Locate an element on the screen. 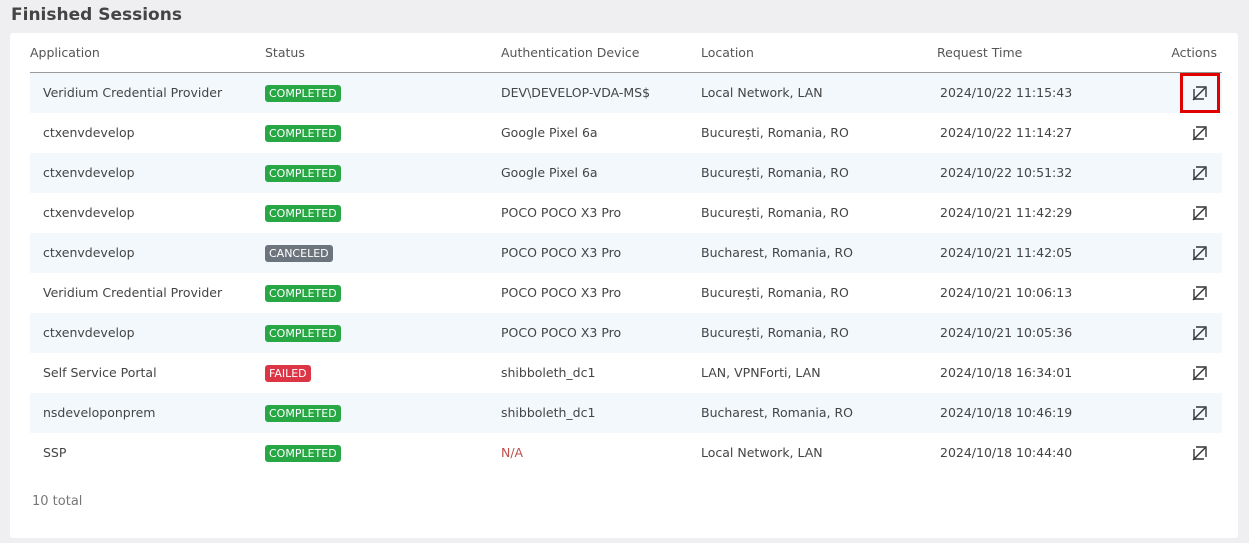  page-title: Finished Sessions is located at coordinates (96, 15).